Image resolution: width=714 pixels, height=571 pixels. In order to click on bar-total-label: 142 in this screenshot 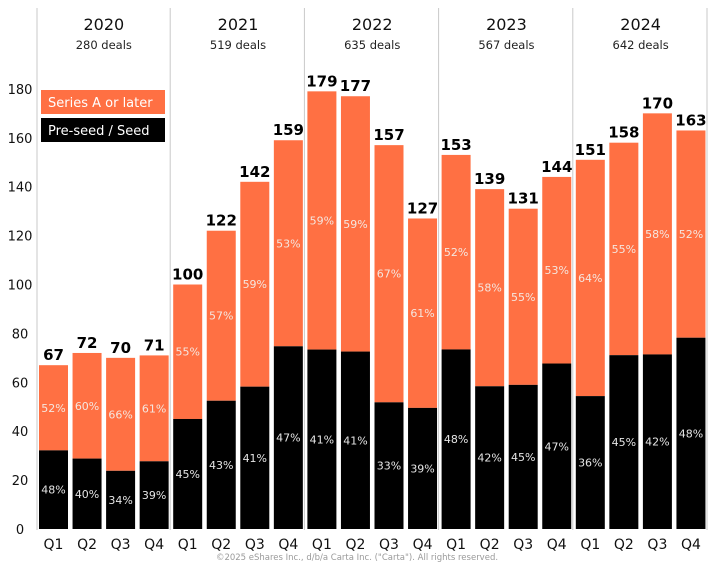, I will do `click(254, 172)`.